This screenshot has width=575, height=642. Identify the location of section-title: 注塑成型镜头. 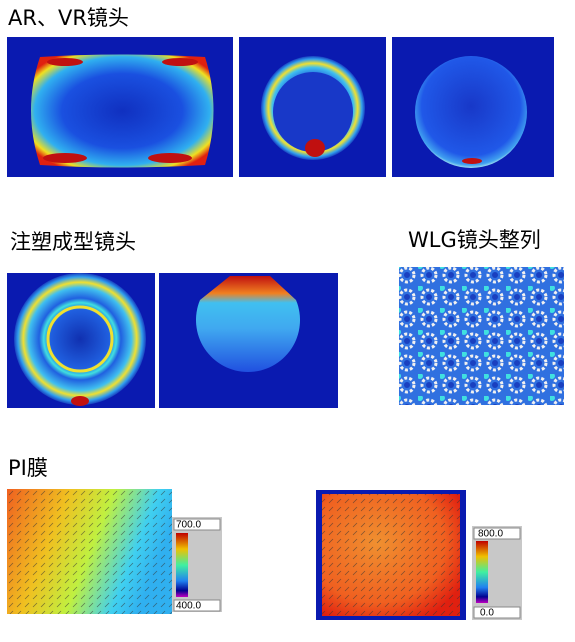
(73, 242).